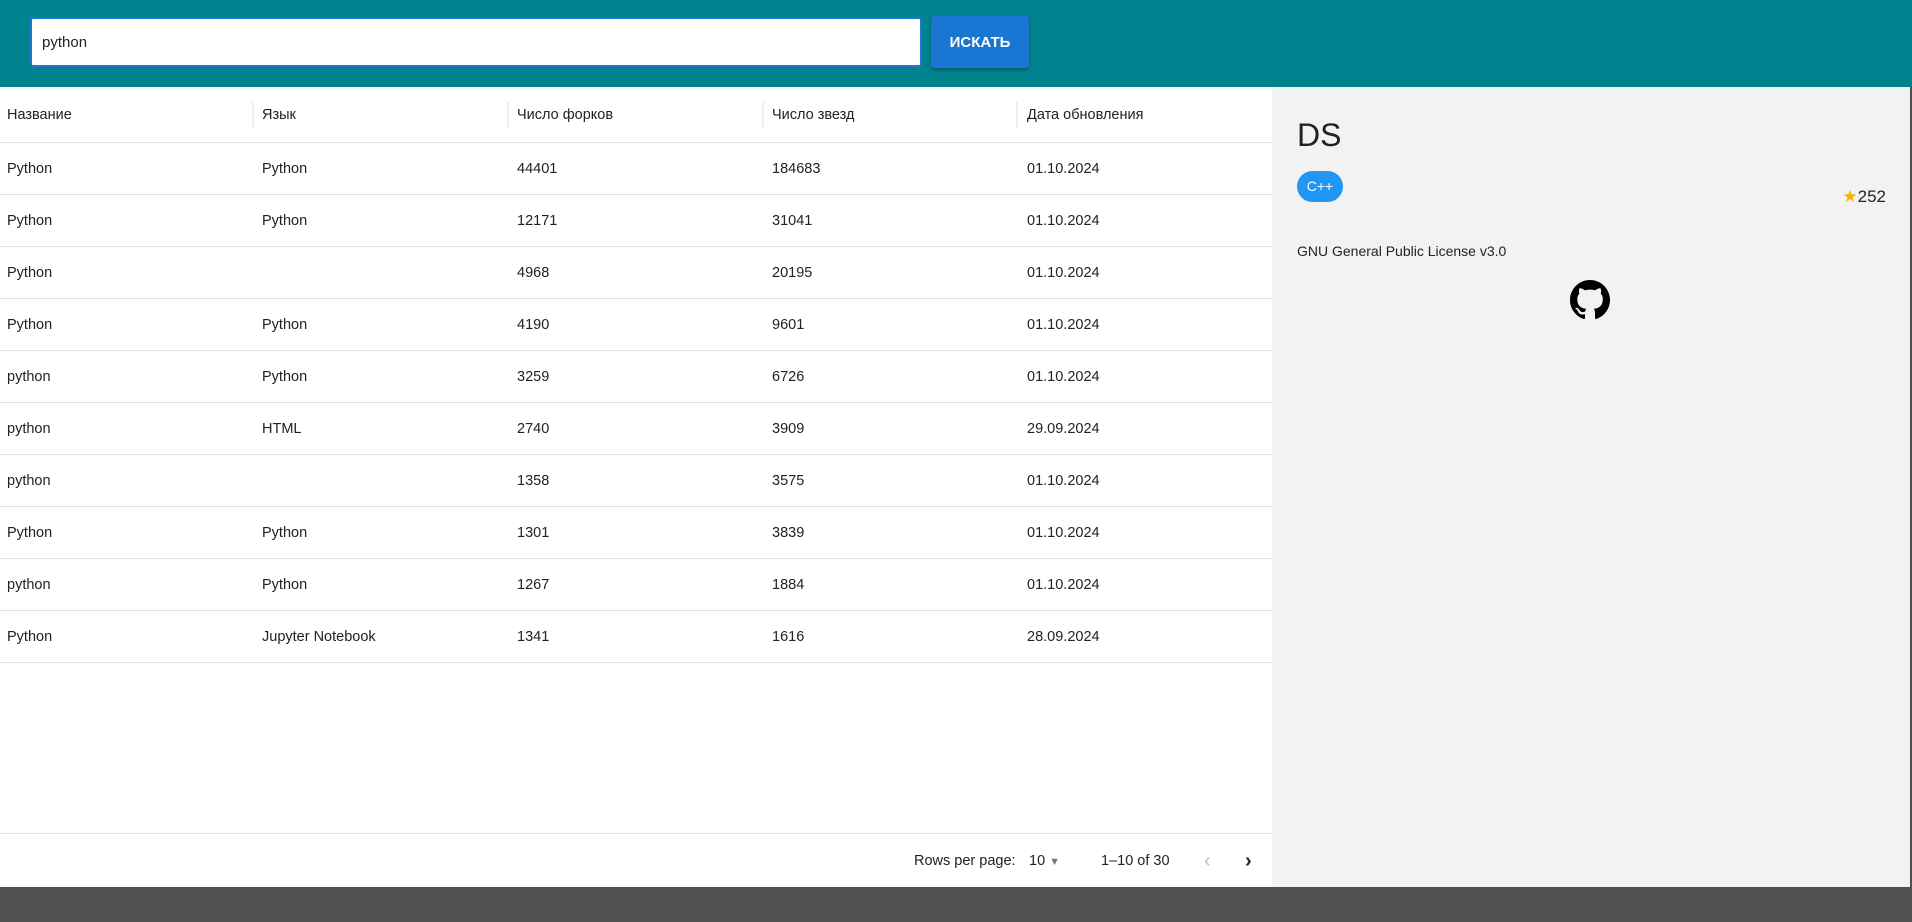 This screenshot has height=922, width=1912. What do you see at coordinates (965, 861) in the screenshot?
I see `rows-per-page-label: Rows per page:` at bounding box center [965, 861].